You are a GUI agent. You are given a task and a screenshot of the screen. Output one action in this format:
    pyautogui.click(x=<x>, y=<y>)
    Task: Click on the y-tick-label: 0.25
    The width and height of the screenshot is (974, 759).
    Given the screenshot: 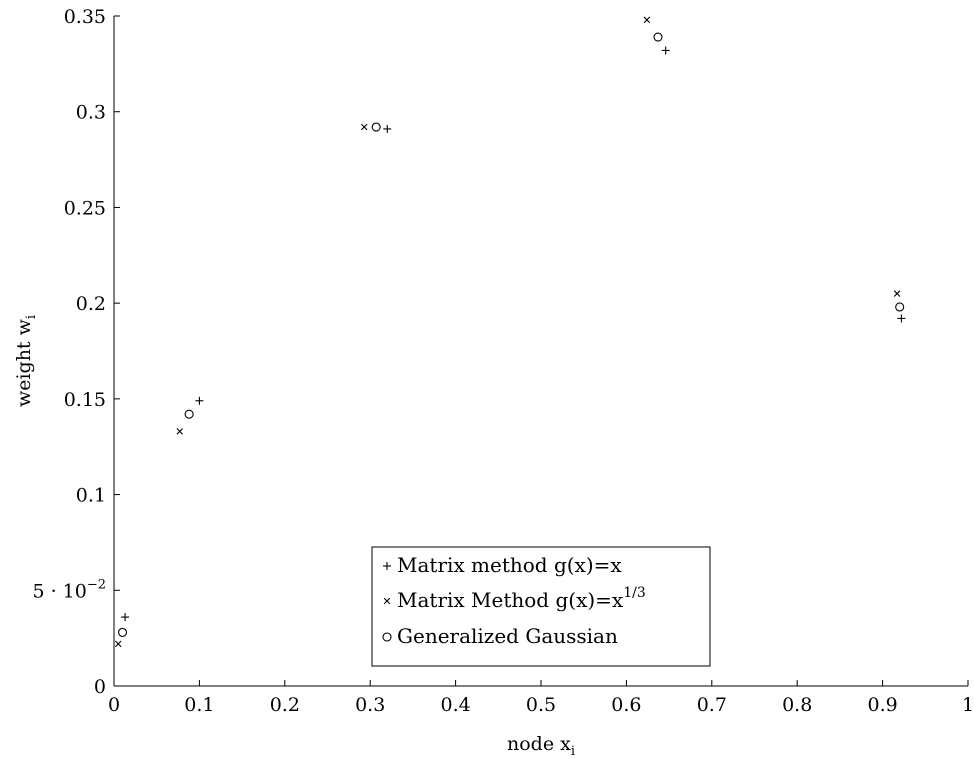 What is the action you would take?
    pyautogui.click(x=85, y=208)
    